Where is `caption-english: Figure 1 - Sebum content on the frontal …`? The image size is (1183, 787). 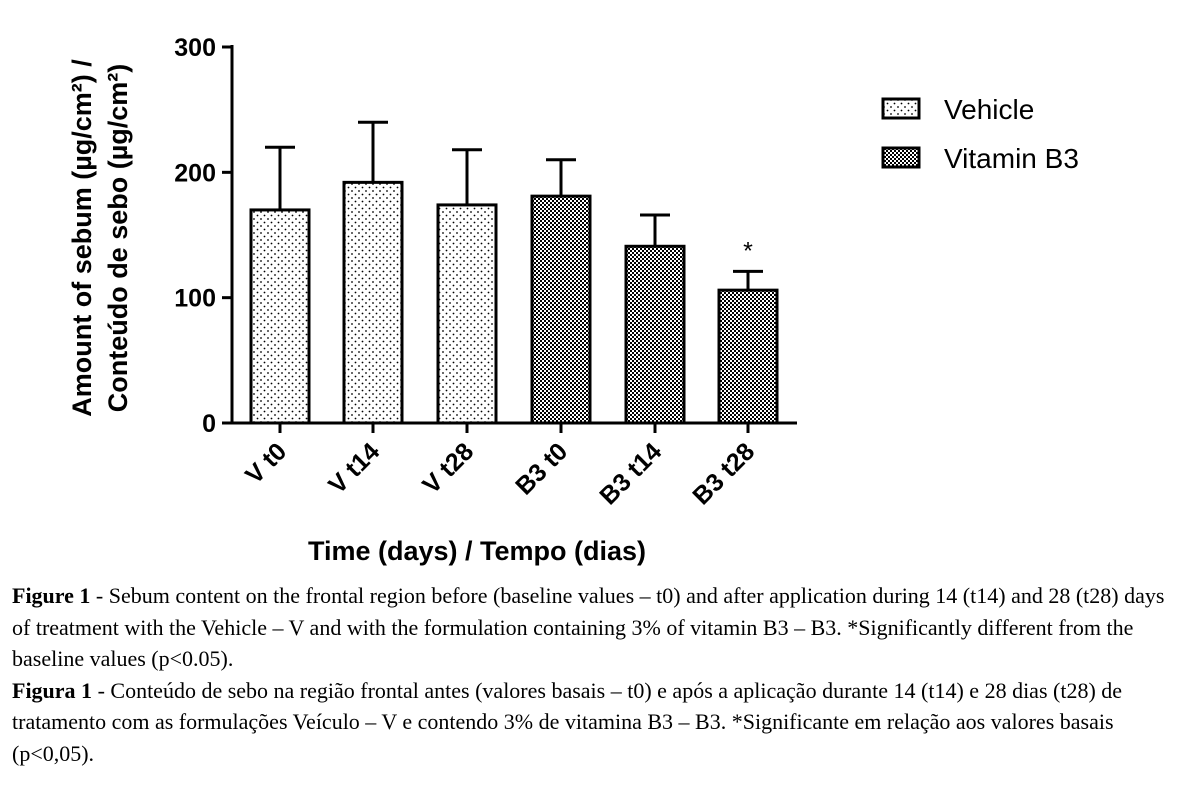 caption-english: Figure 1 - Sebum content on the frontal … is located at coordinates (592, 627).